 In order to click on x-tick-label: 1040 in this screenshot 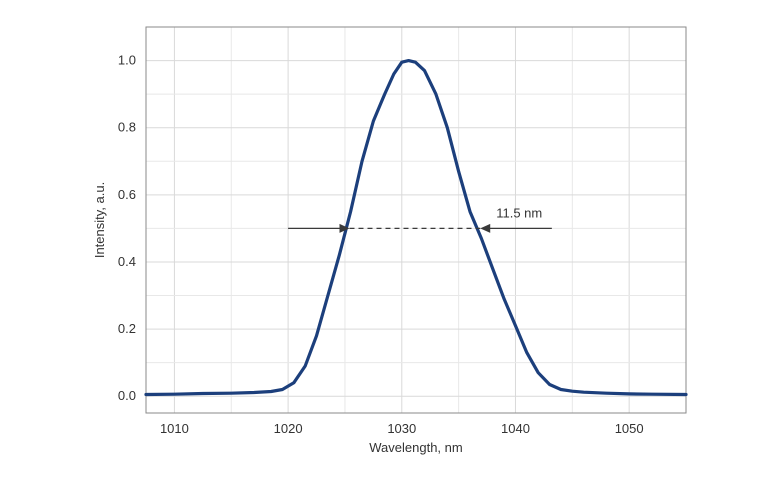, I will do `click(515, 428)`.